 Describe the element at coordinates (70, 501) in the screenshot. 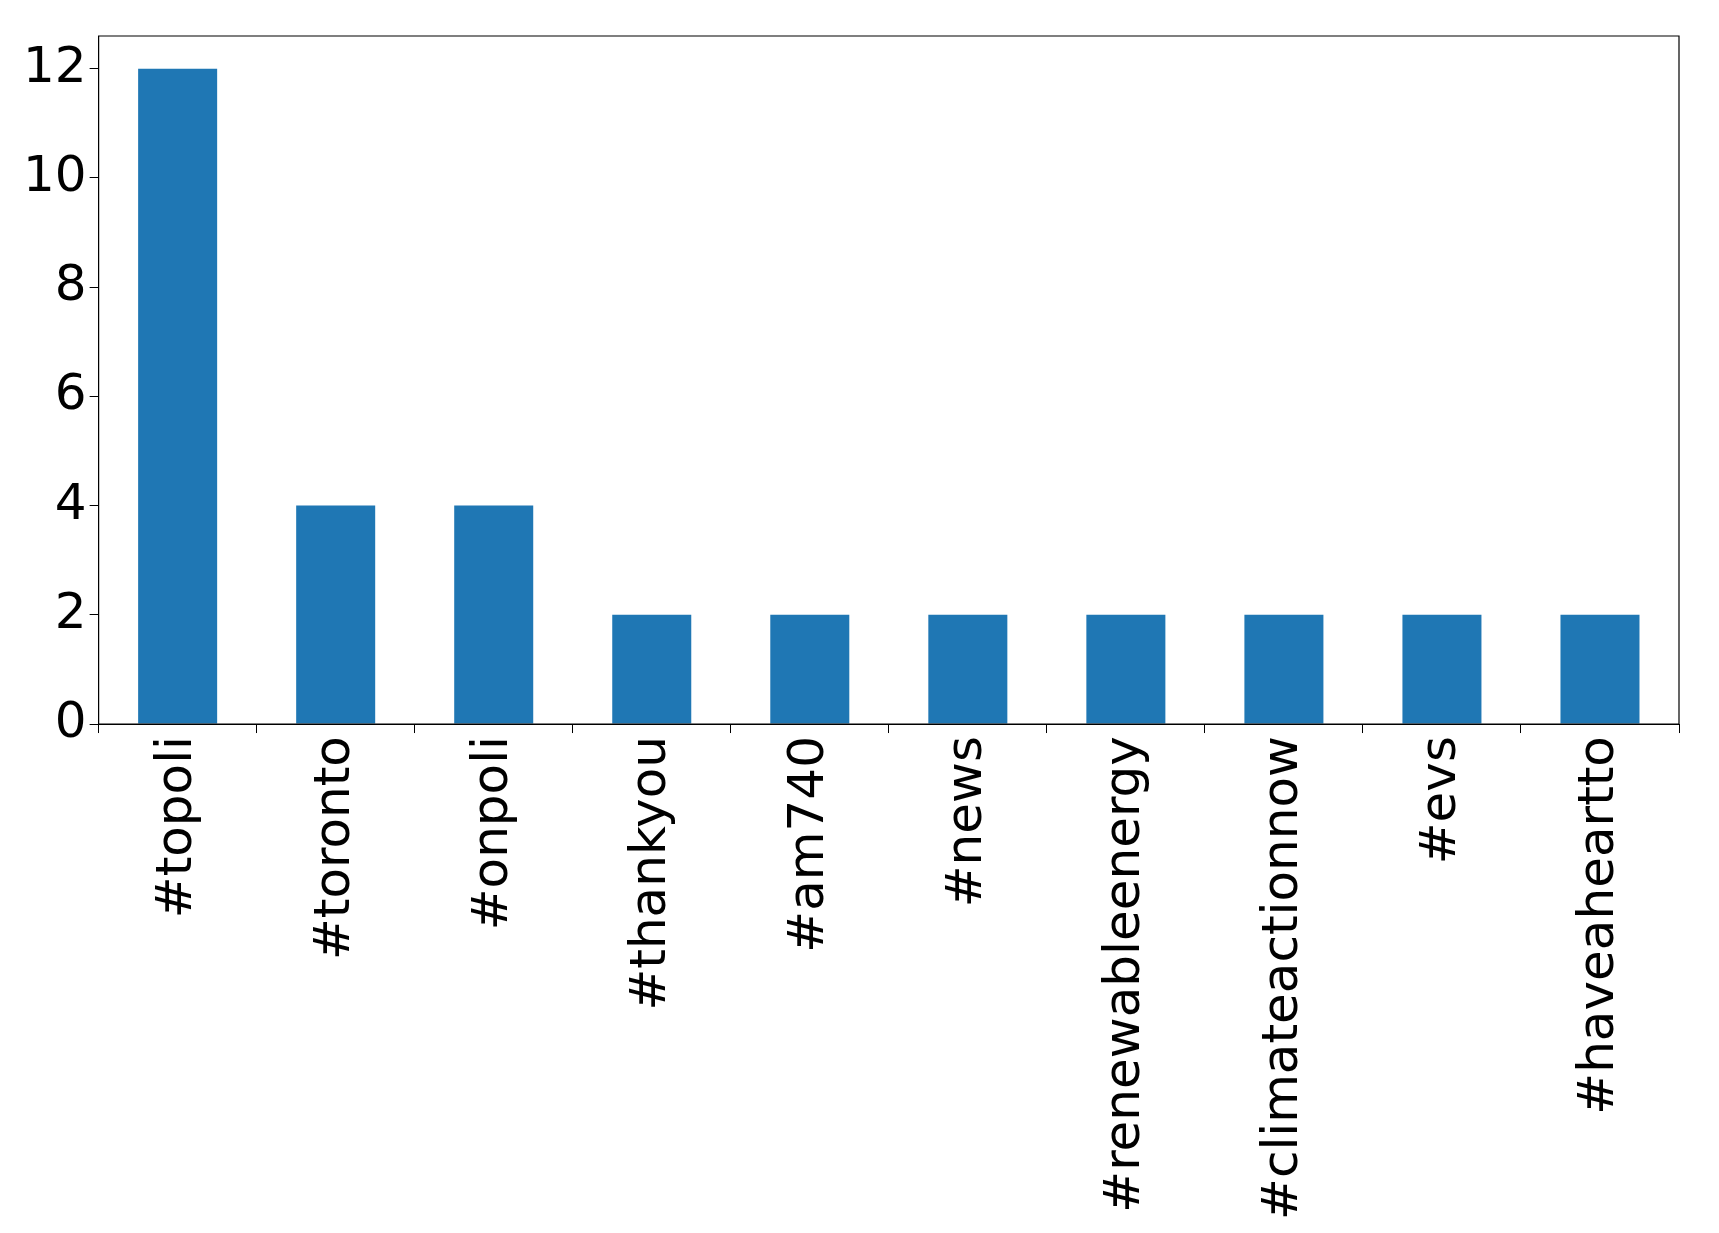

I see `y-tick-label: 4` at that location.